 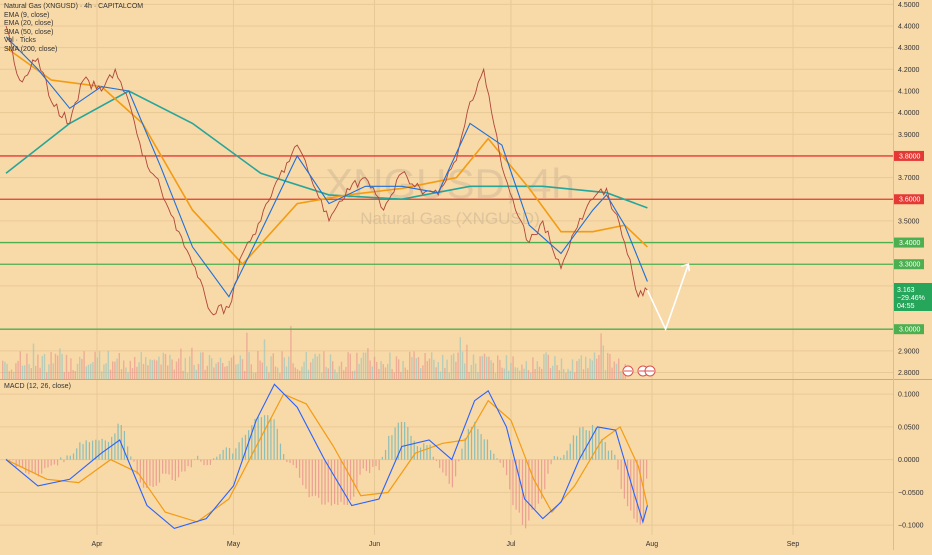 What do you see at coordinates (639, 371) in the screenshot?
I see `event-flags` at bounding box center [639, 371].